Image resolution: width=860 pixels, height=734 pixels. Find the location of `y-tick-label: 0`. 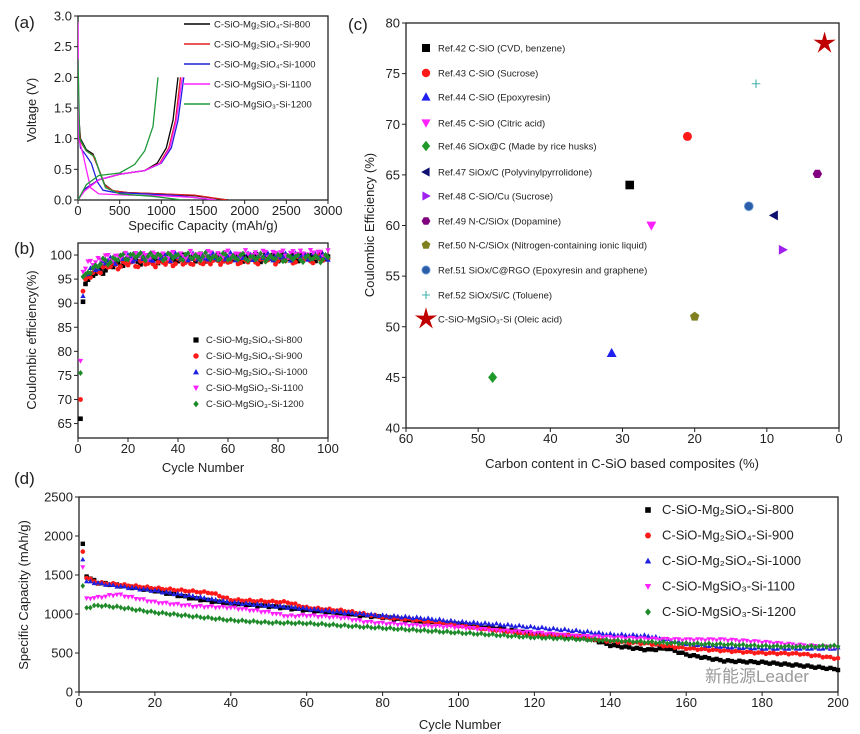

y-tick-label: 0 is located at coordinates (69, 692).